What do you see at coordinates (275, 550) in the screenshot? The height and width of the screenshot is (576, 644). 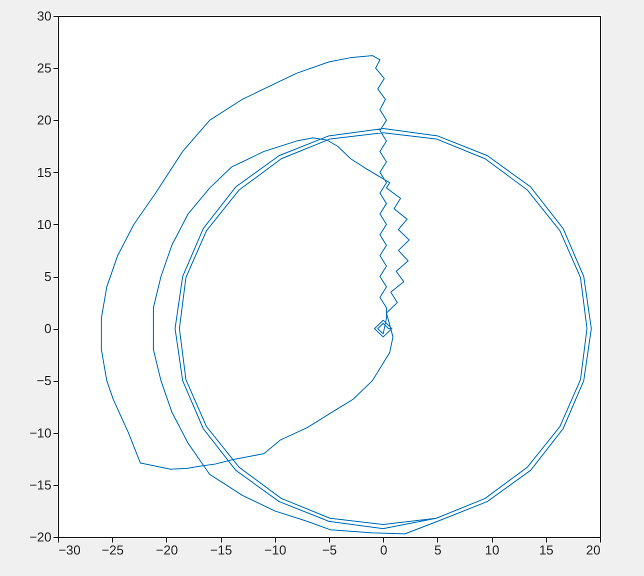 I see `x-tick-label: −10` at bounding box center [275, 550].